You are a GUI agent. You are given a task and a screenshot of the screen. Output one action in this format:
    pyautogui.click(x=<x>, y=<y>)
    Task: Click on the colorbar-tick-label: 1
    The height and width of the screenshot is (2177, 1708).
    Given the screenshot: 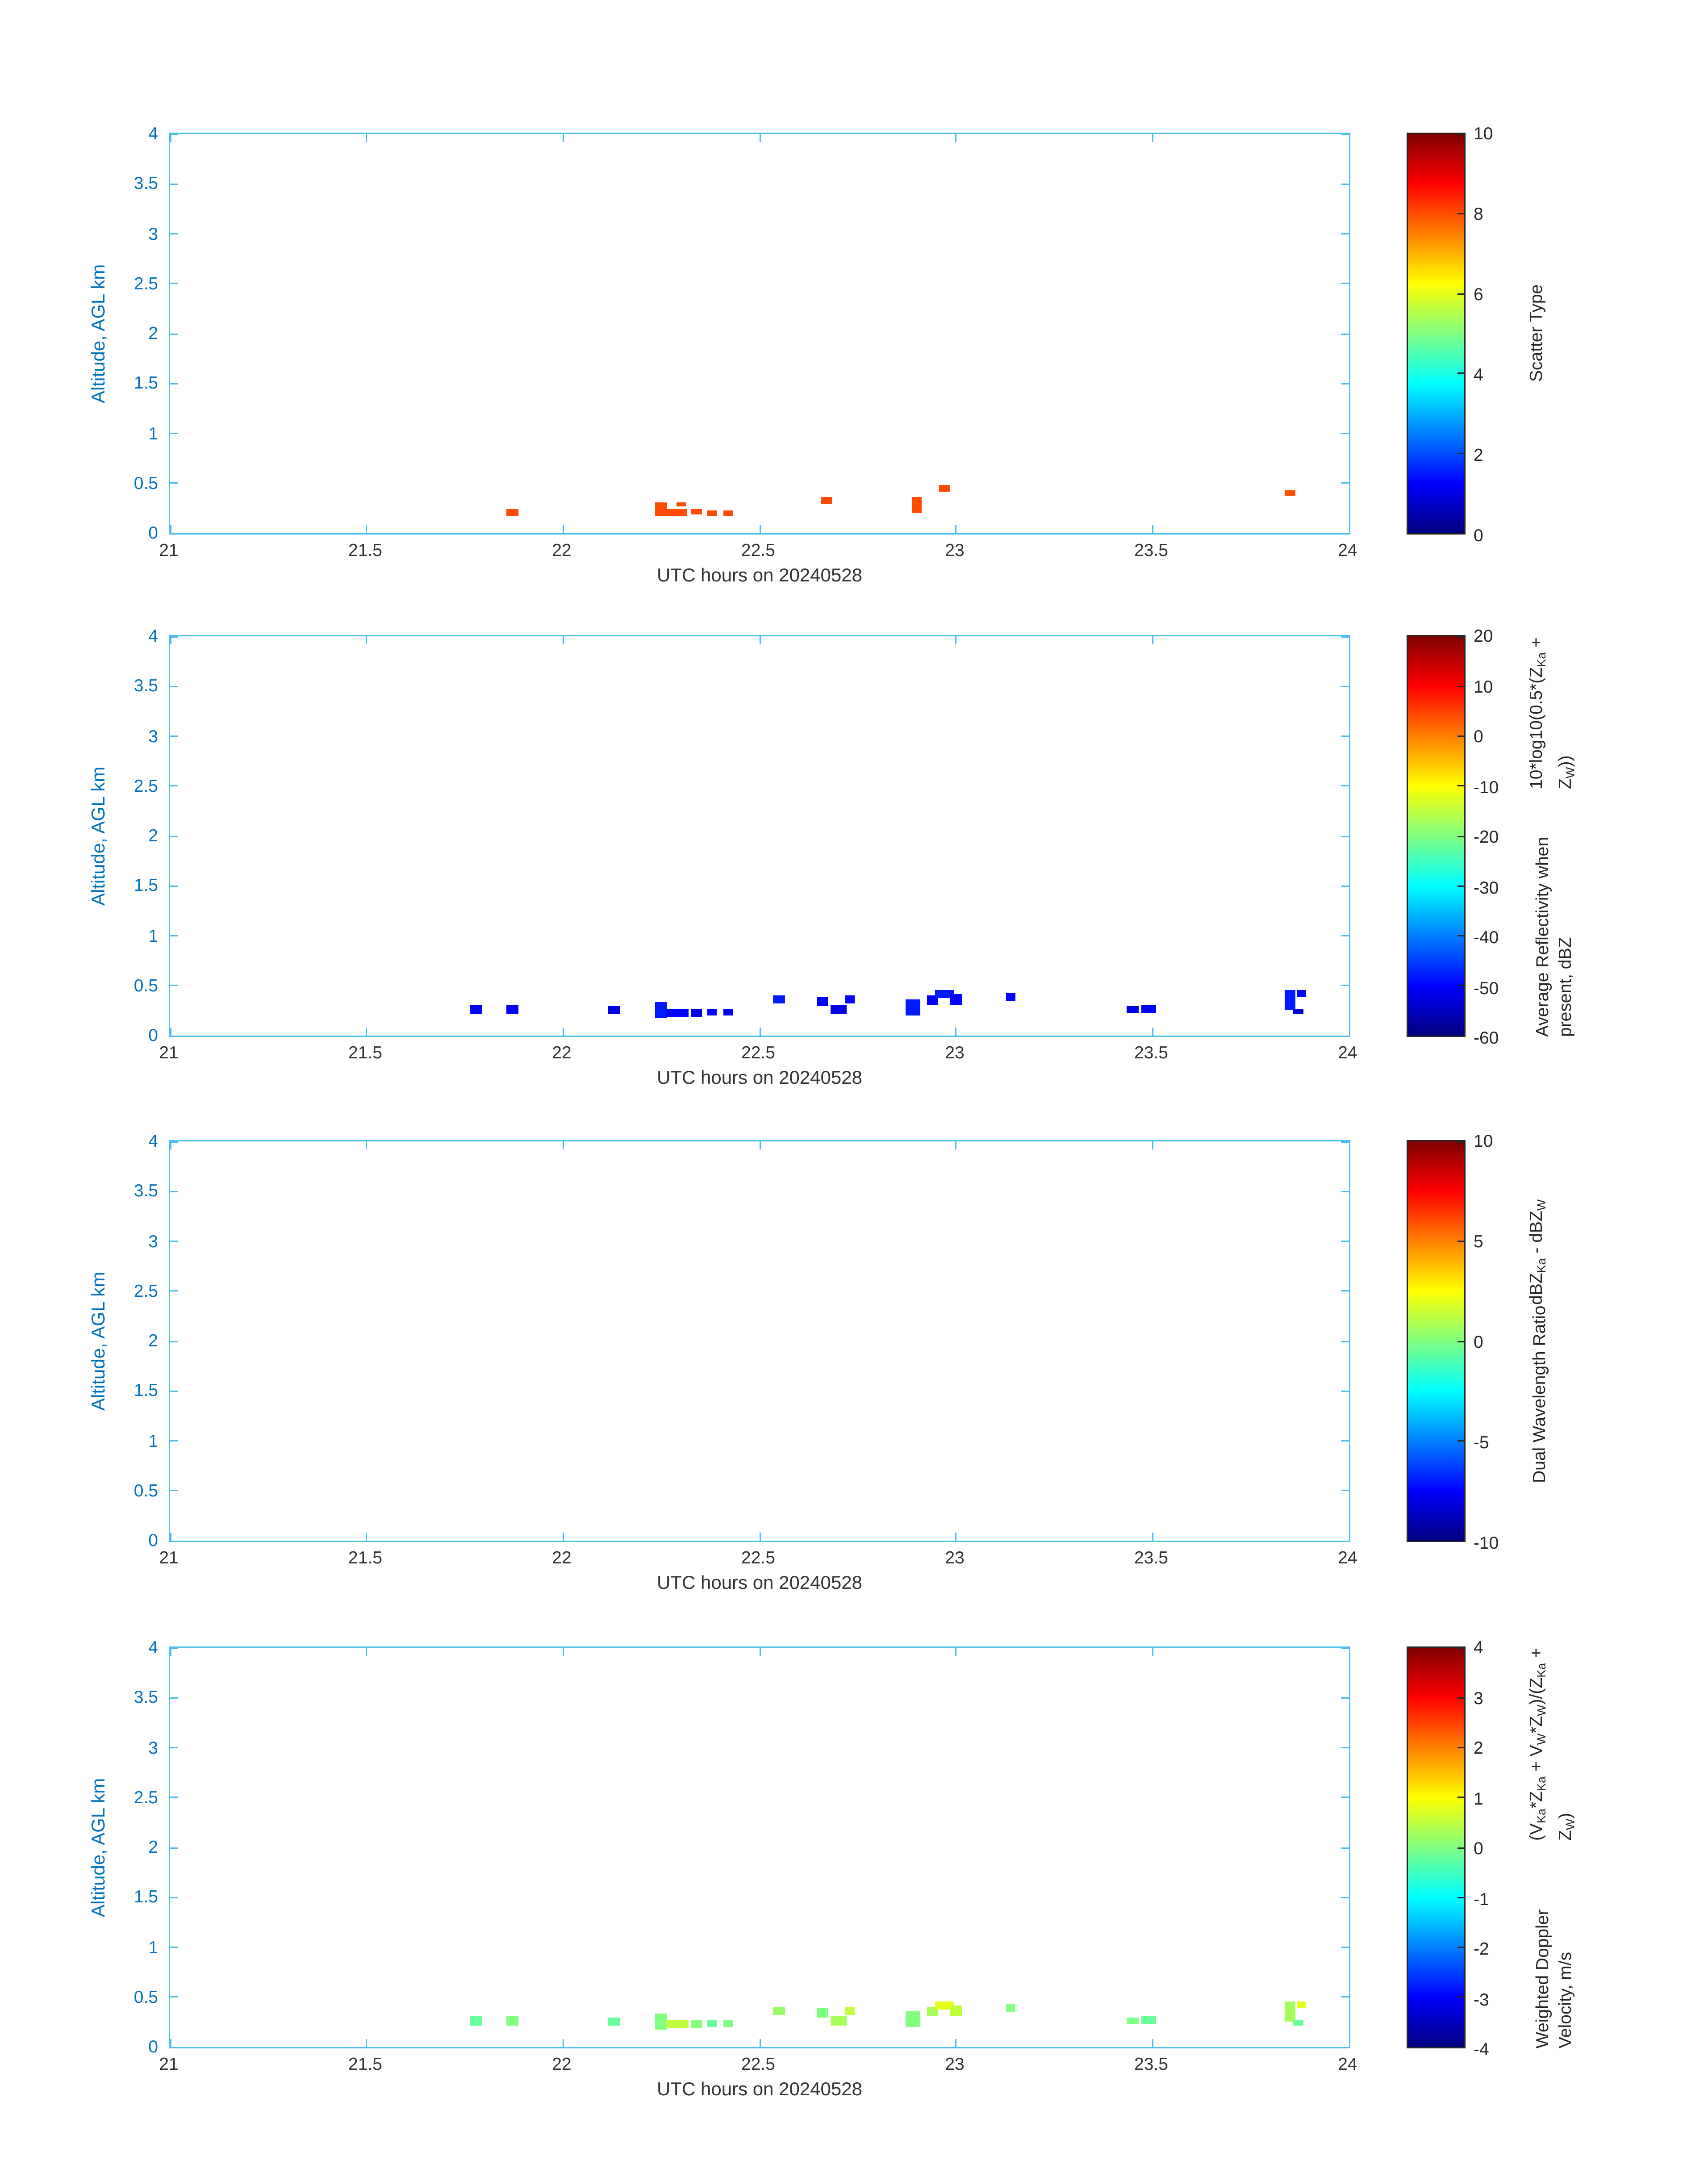 What is the action you would take?
    pyautogui.click(x=1478, y=1798)
    